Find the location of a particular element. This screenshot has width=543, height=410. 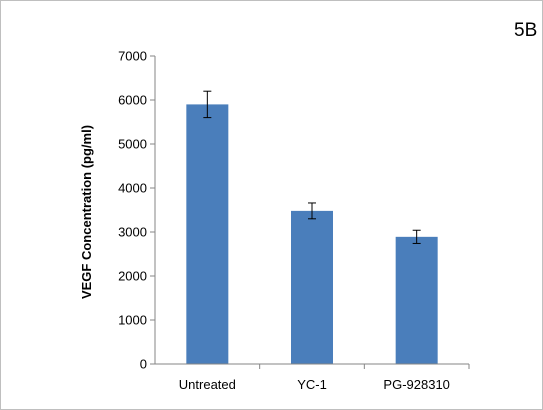

x-tick-label: Untreated is located at coordinates (207, 384).